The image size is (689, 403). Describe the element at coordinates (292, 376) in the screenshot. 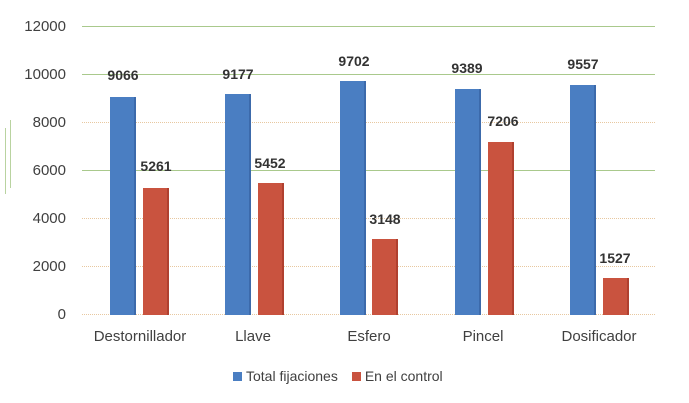

I see `legend-label: Total fijaciones` at that location.